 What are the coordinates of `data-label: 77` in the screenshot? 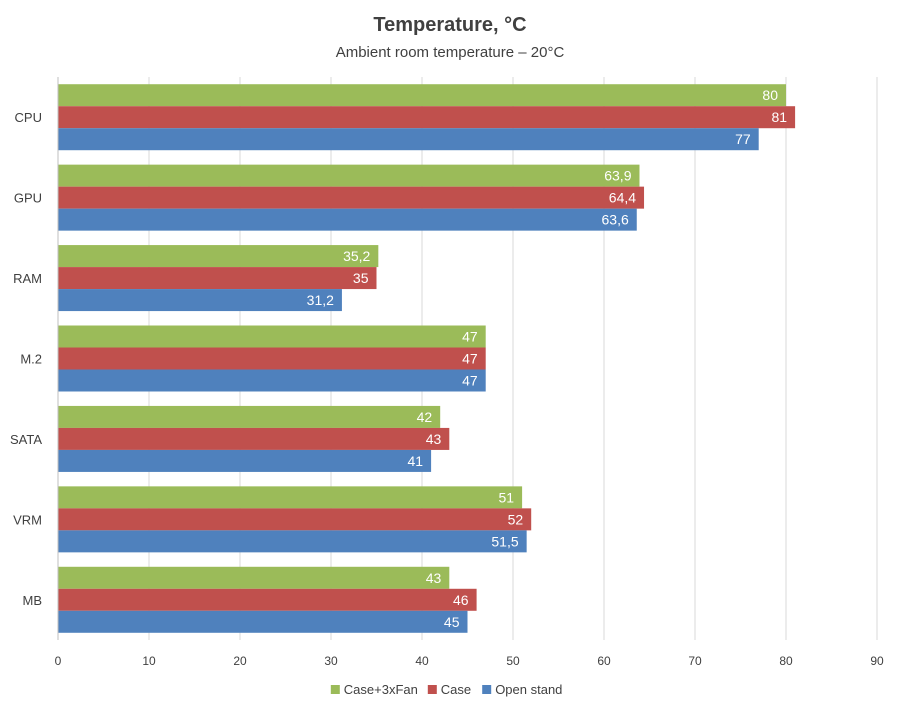 It's located at (743, 139).